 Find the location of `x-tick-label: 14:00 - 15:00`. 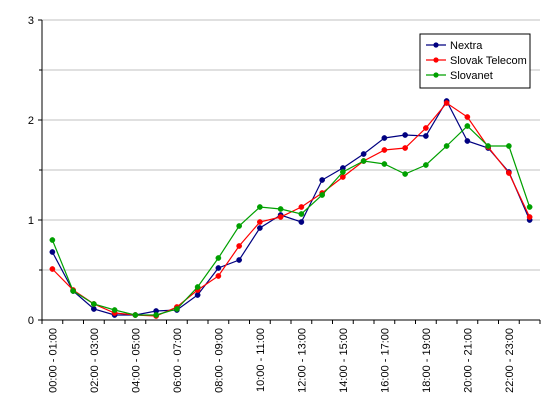

x-tick-label: 14:00 - 15:00 is located at coordinates (344, 360).